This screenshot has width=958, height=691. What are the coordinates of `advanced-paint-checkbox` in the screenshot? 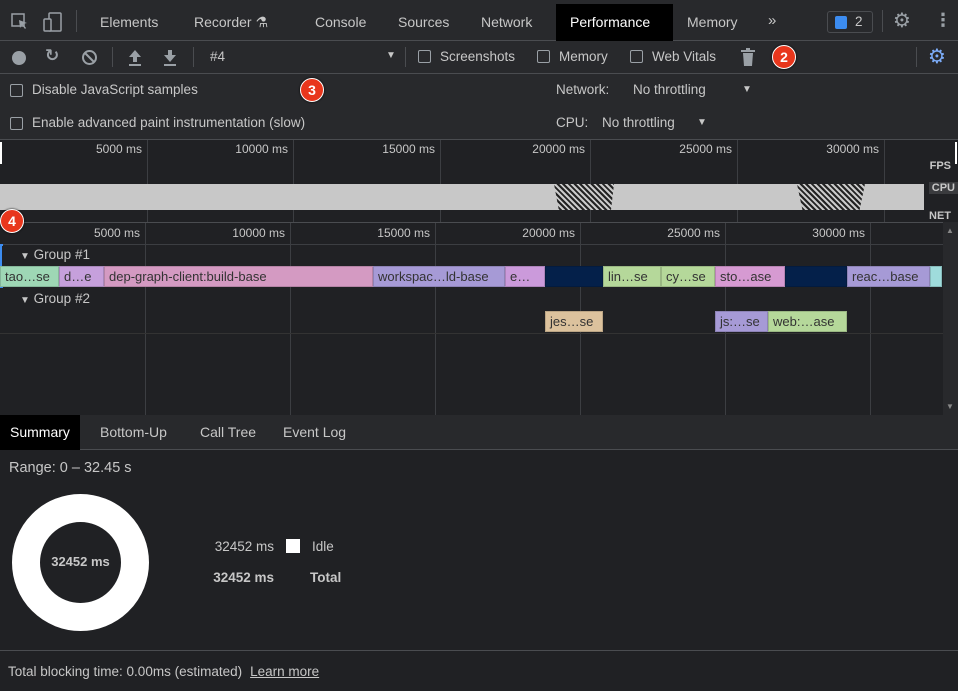 It's located at (16, 123).